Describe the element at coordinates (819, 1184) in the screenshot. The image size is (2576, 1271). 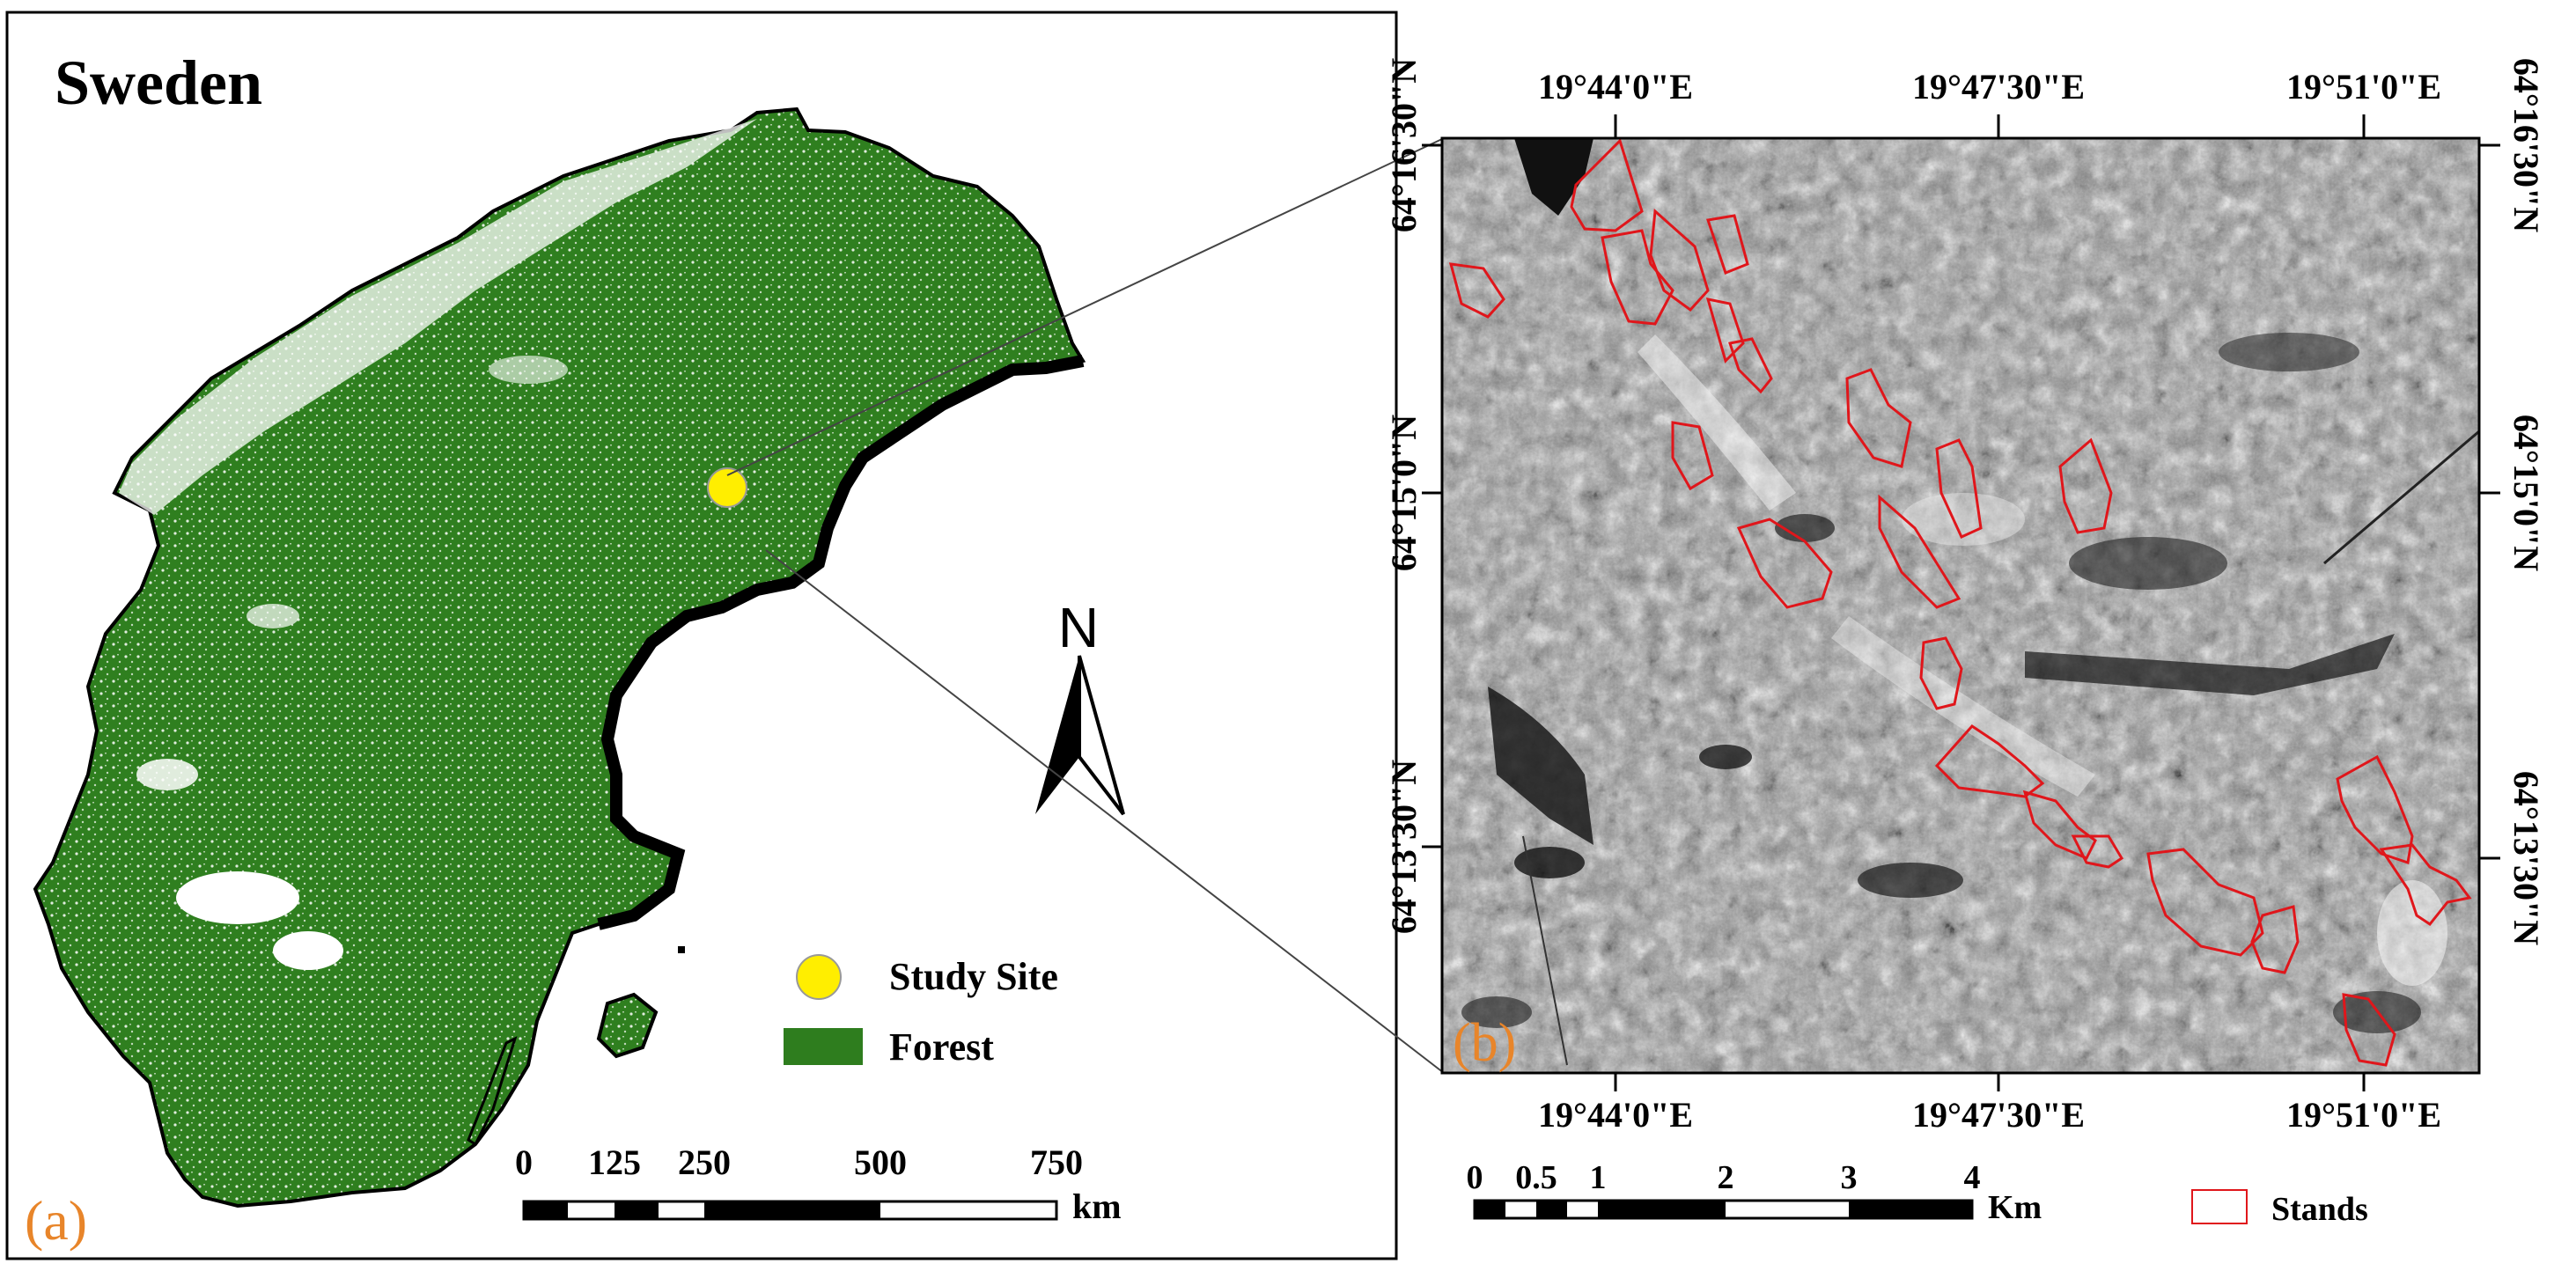
I see `scale-bar-a: 0 125 250 500 750 km` at that location.